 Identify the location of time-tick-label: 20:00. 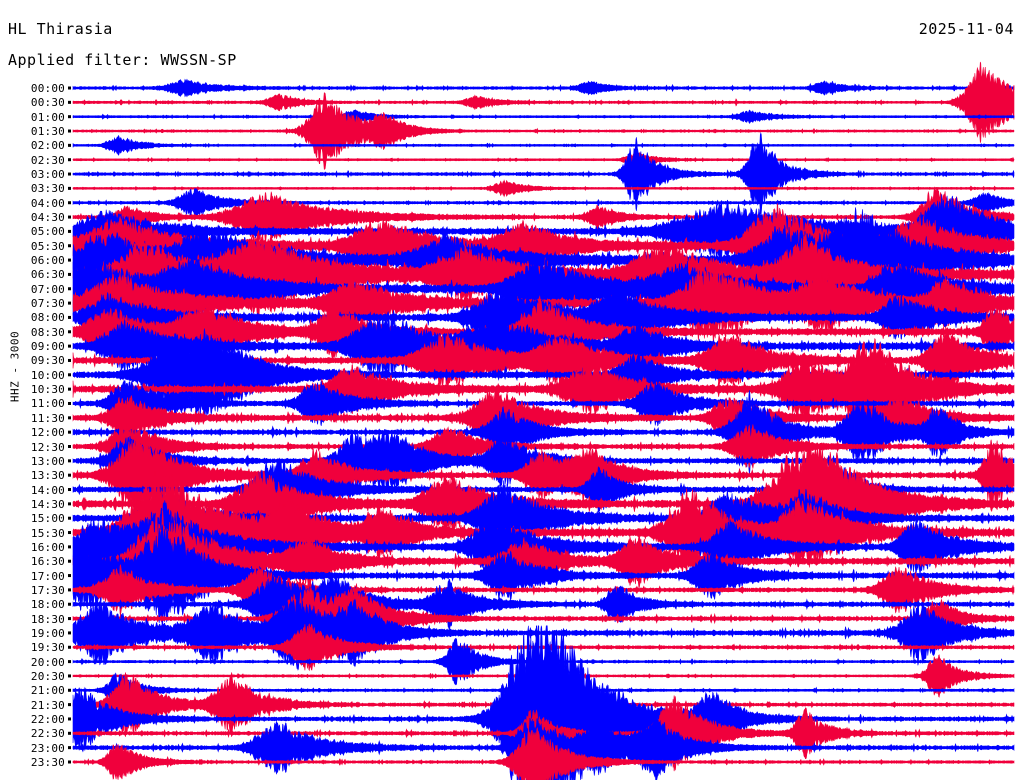
(47, 662).